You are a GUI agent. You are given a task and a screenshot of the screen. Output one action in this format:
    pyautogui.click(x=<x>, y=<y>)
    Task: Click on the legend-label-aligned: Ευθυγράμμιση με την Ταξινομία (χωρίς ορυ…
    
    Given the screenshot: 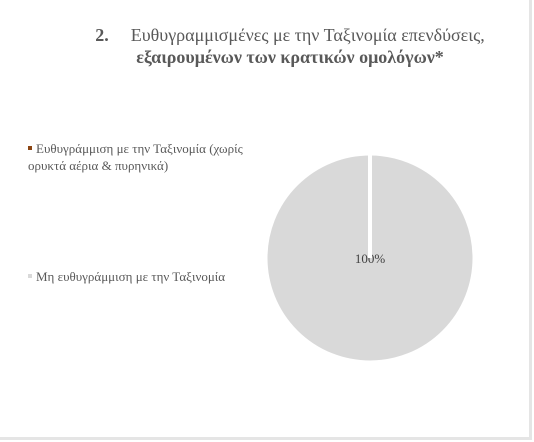 What is the action you would take?
    pyautogui.click(x=135, y=157)
    